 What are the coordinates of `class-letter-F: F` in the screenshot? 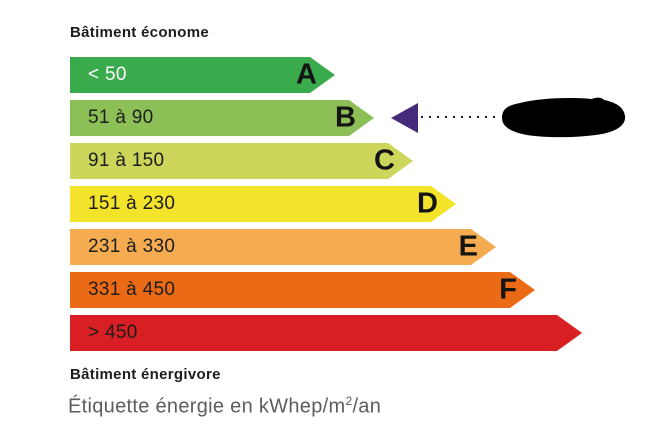 It's located at (508, 289).